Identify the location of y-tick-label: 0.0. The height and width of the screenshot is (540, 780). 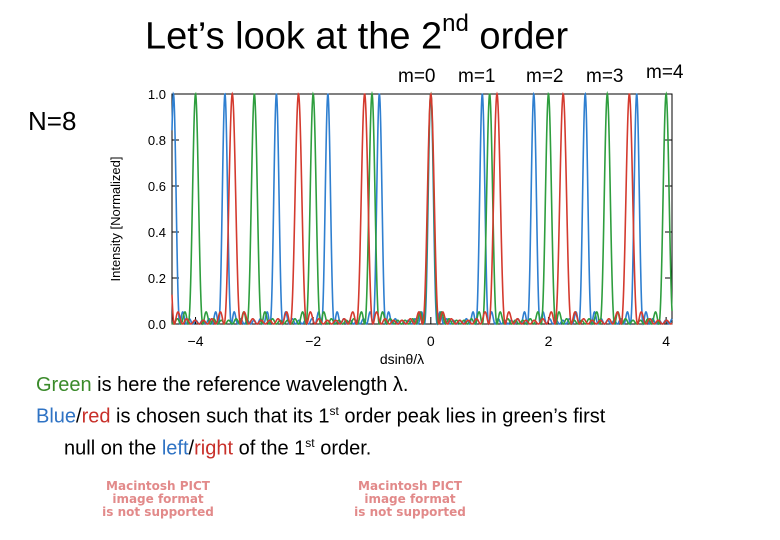
(157, 324).